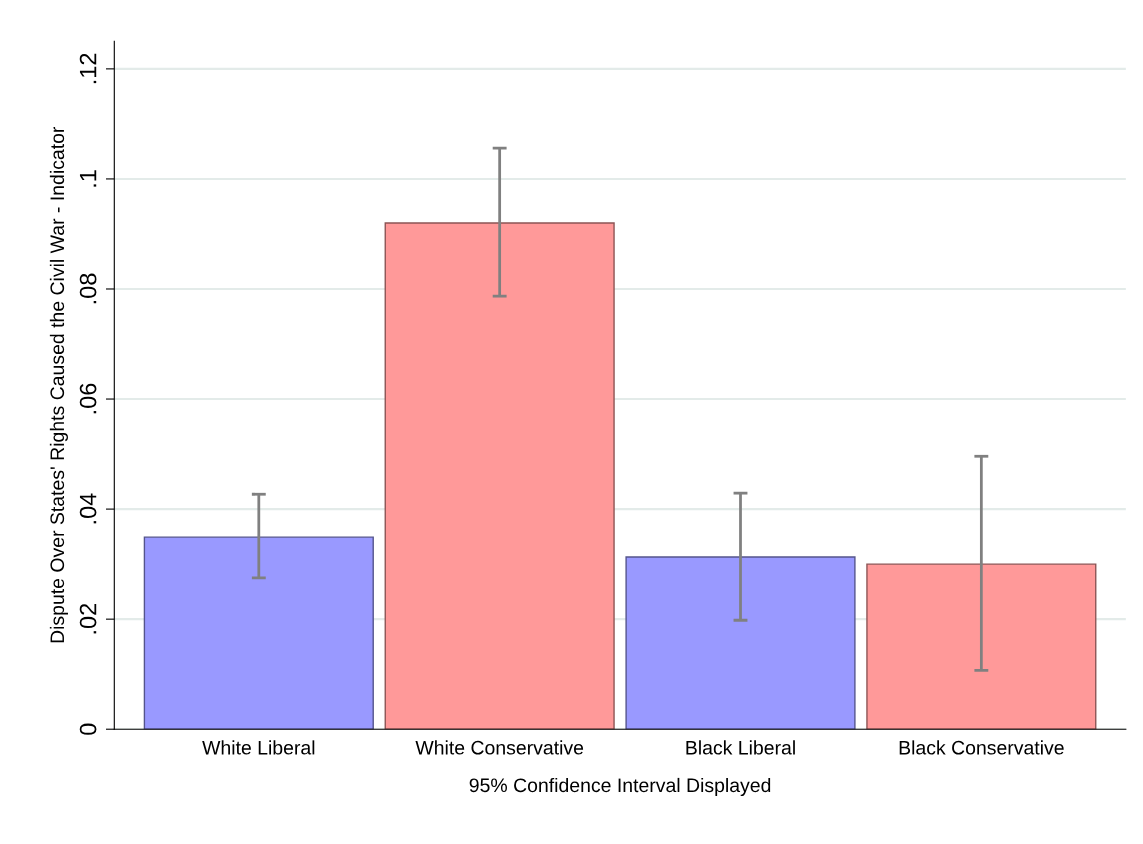 The width and height of the screenshot is (1143, 844). What do you see at coordinates (88, 618) in the screenshot?
I see `y-tick-label: .02` at bounding box center [88, 618].